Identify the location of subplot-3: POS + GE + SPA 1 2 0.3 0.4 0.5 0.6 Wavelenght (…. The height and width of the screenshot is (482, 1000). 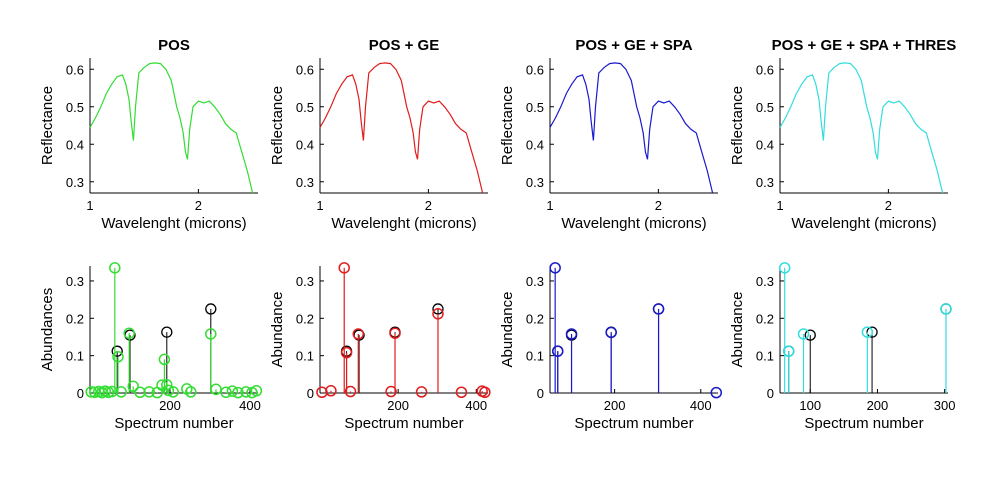
(608, 134).